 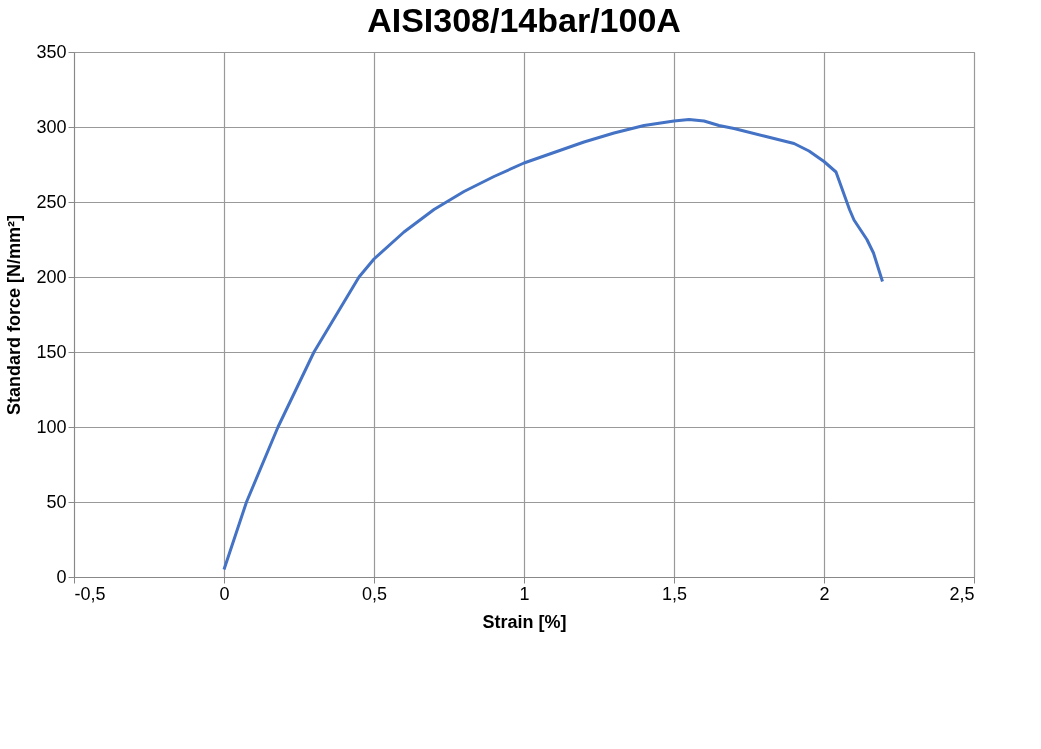 What do you see at coordinates (51, 276) in the screenshot?
I see `y-tick-label: 200` at bounding box center [51, 276].